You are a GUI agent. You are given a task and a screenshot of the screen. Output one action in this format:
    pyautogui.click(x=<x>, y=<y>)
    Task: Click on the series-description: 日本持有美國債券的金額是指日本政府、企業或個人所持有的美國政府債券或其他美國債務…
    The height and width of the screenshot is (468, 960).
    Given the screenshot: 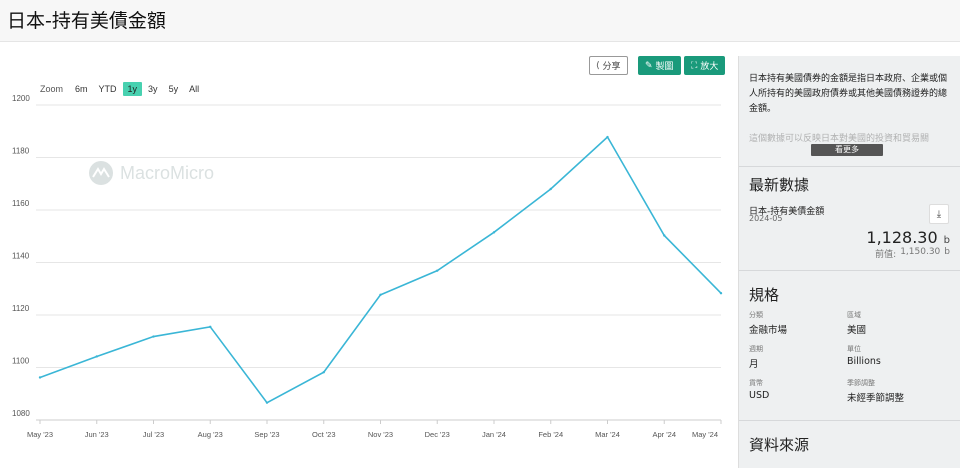 What is the action you would take?
    pyautogui.click(x=848, y=94)
    